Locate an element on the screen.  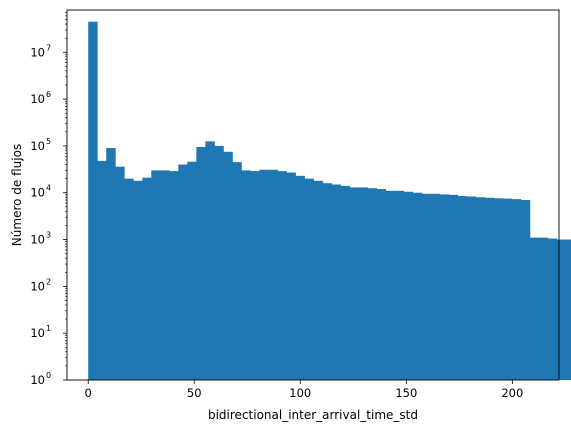
x-tick-label: 0 is located at coordinates (88, 393).